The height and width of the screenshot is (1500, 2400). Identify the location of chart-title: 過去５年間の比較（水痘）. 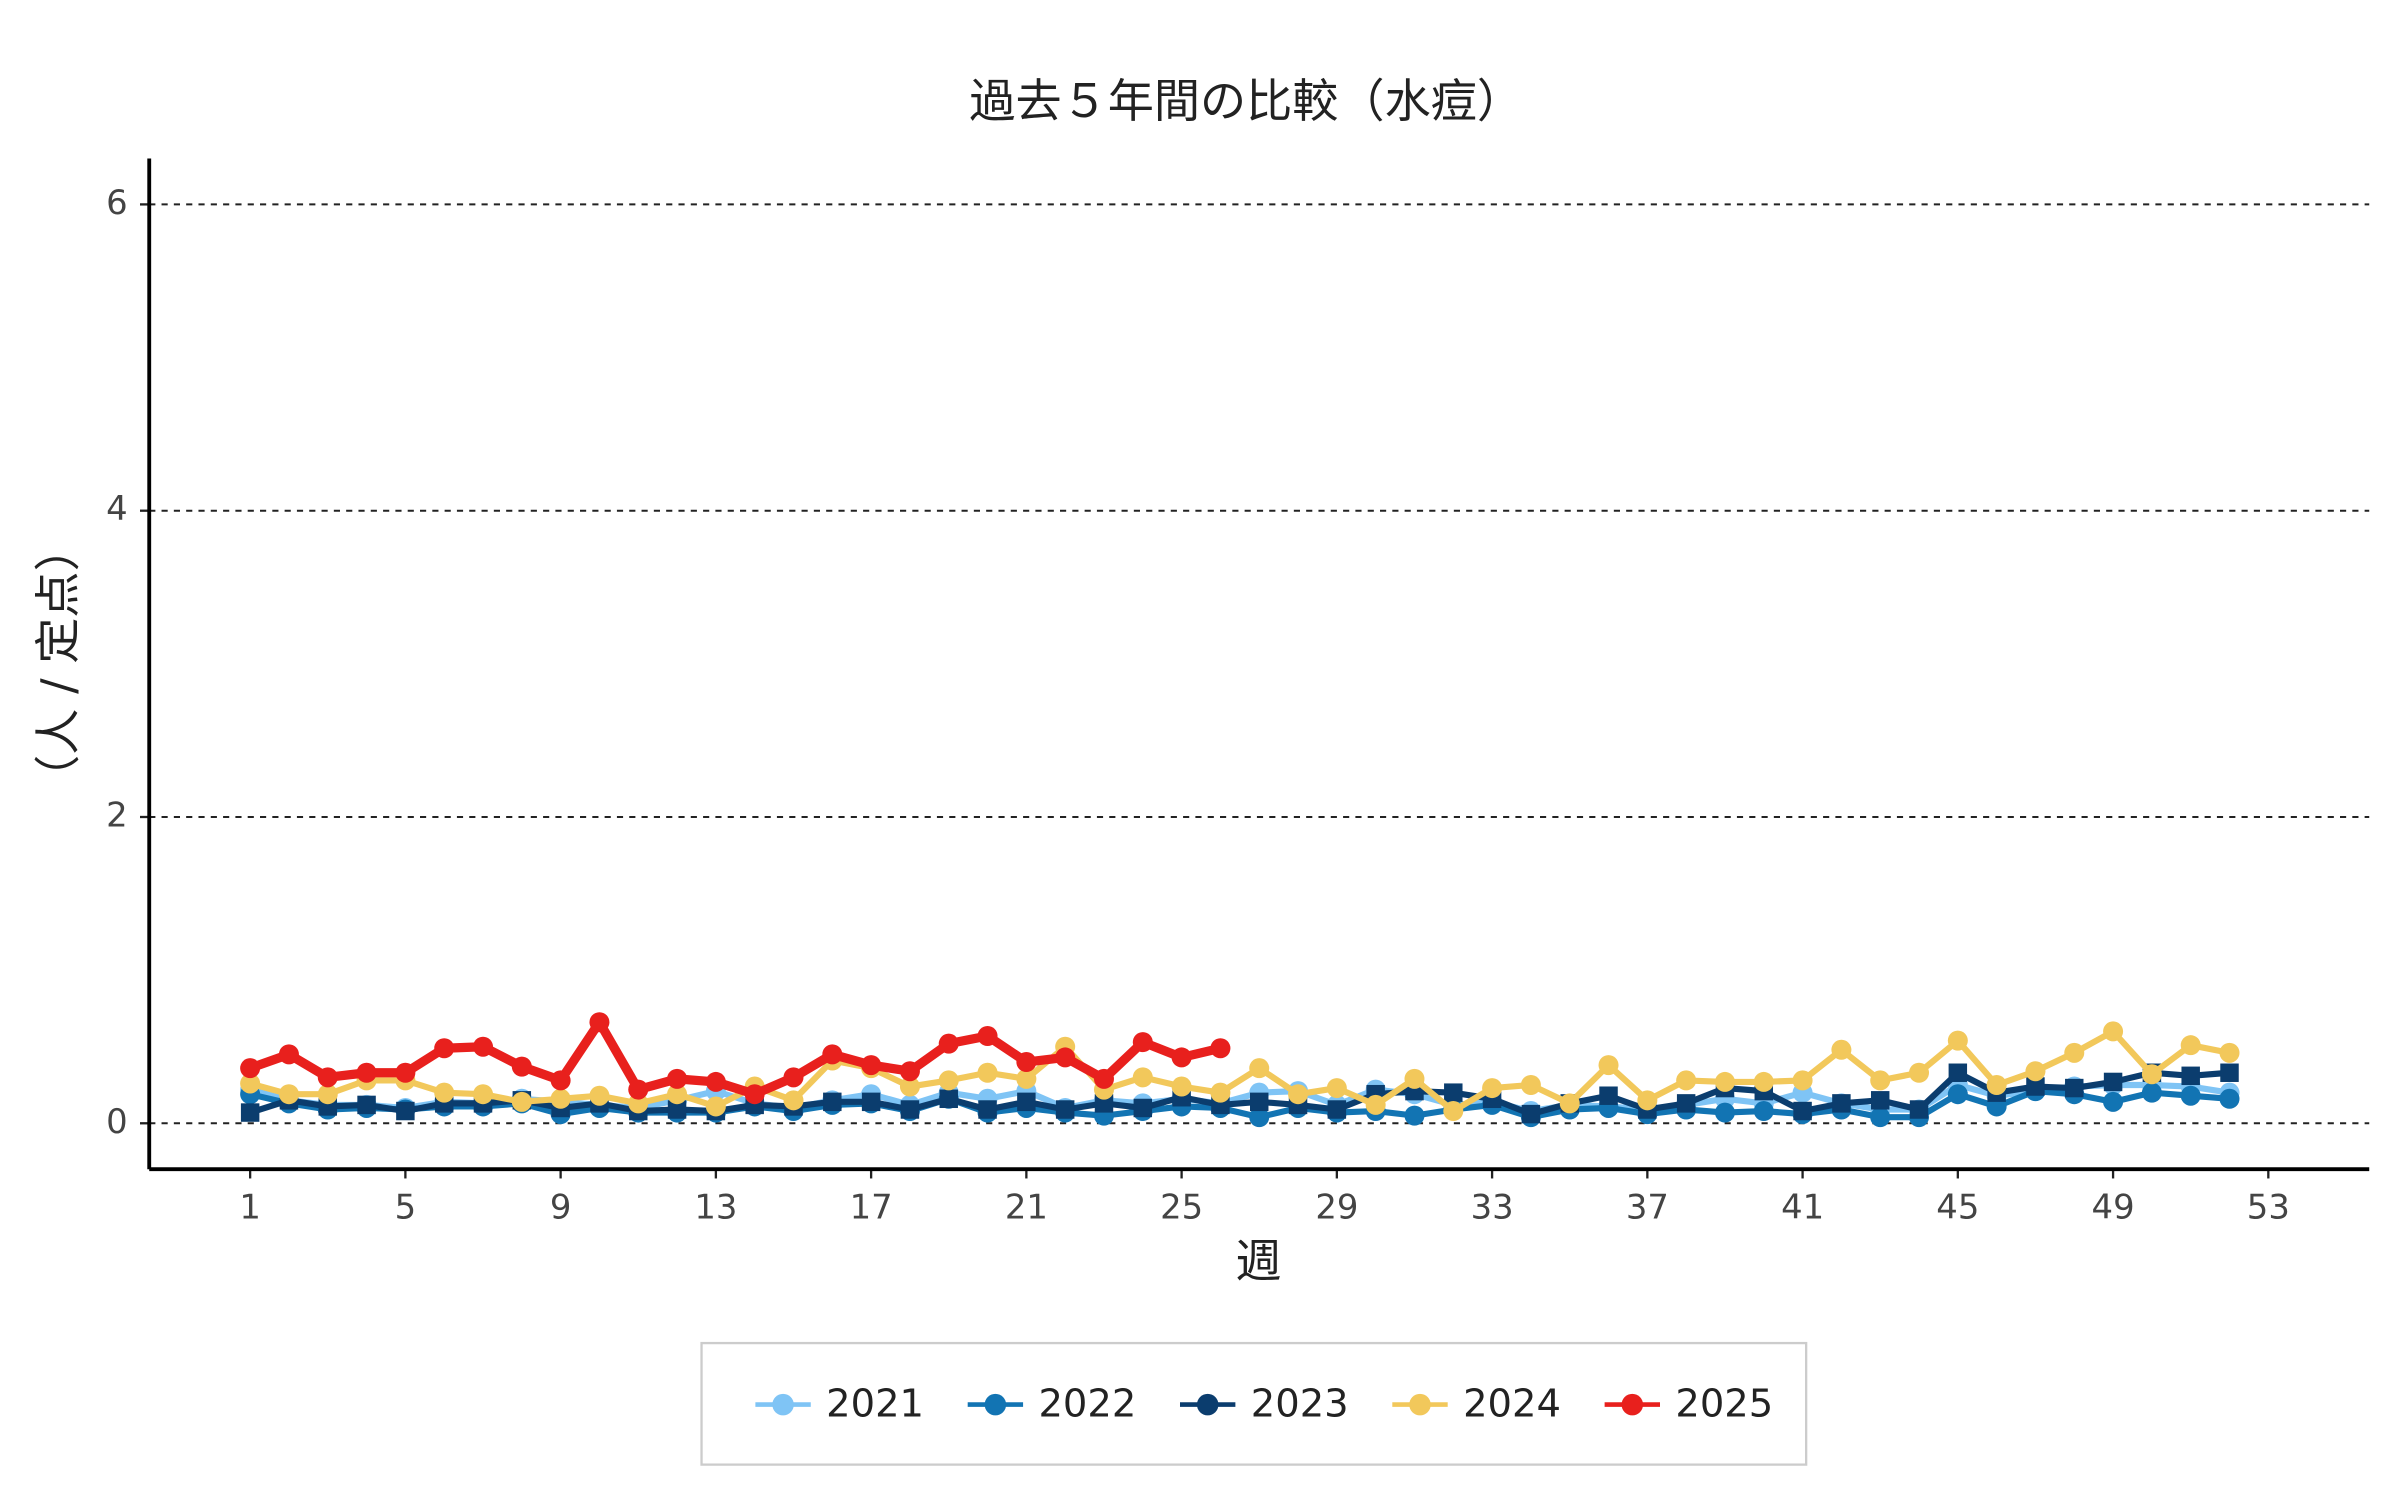
(1246, 101).